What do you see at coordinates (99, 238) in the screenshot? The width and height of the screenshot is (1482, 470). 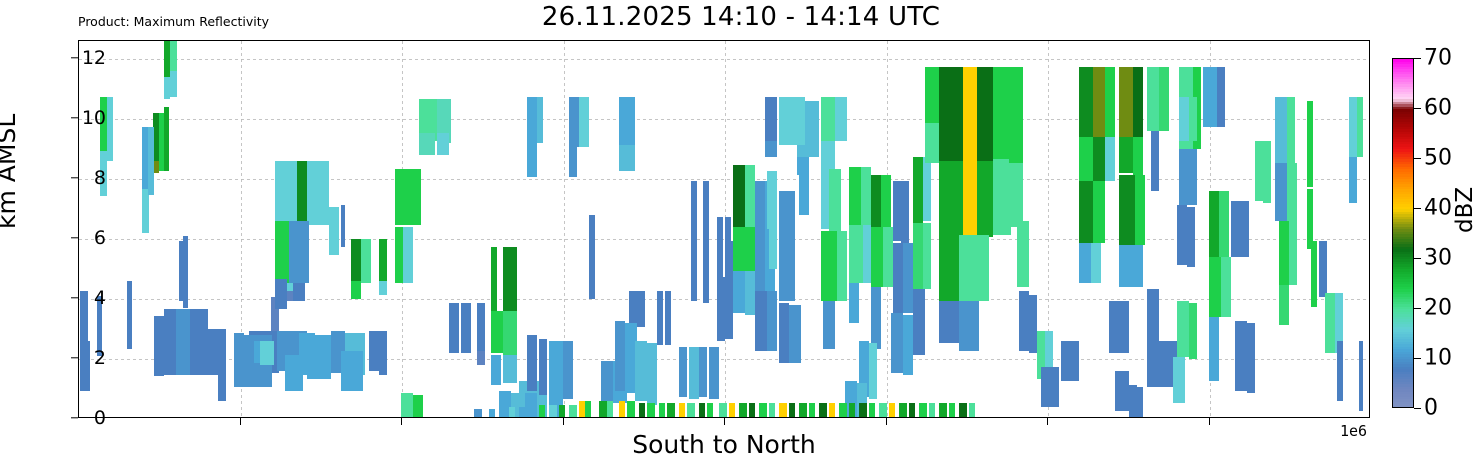 I see `y-tick-label: 6` at bounding box center [99, 238].